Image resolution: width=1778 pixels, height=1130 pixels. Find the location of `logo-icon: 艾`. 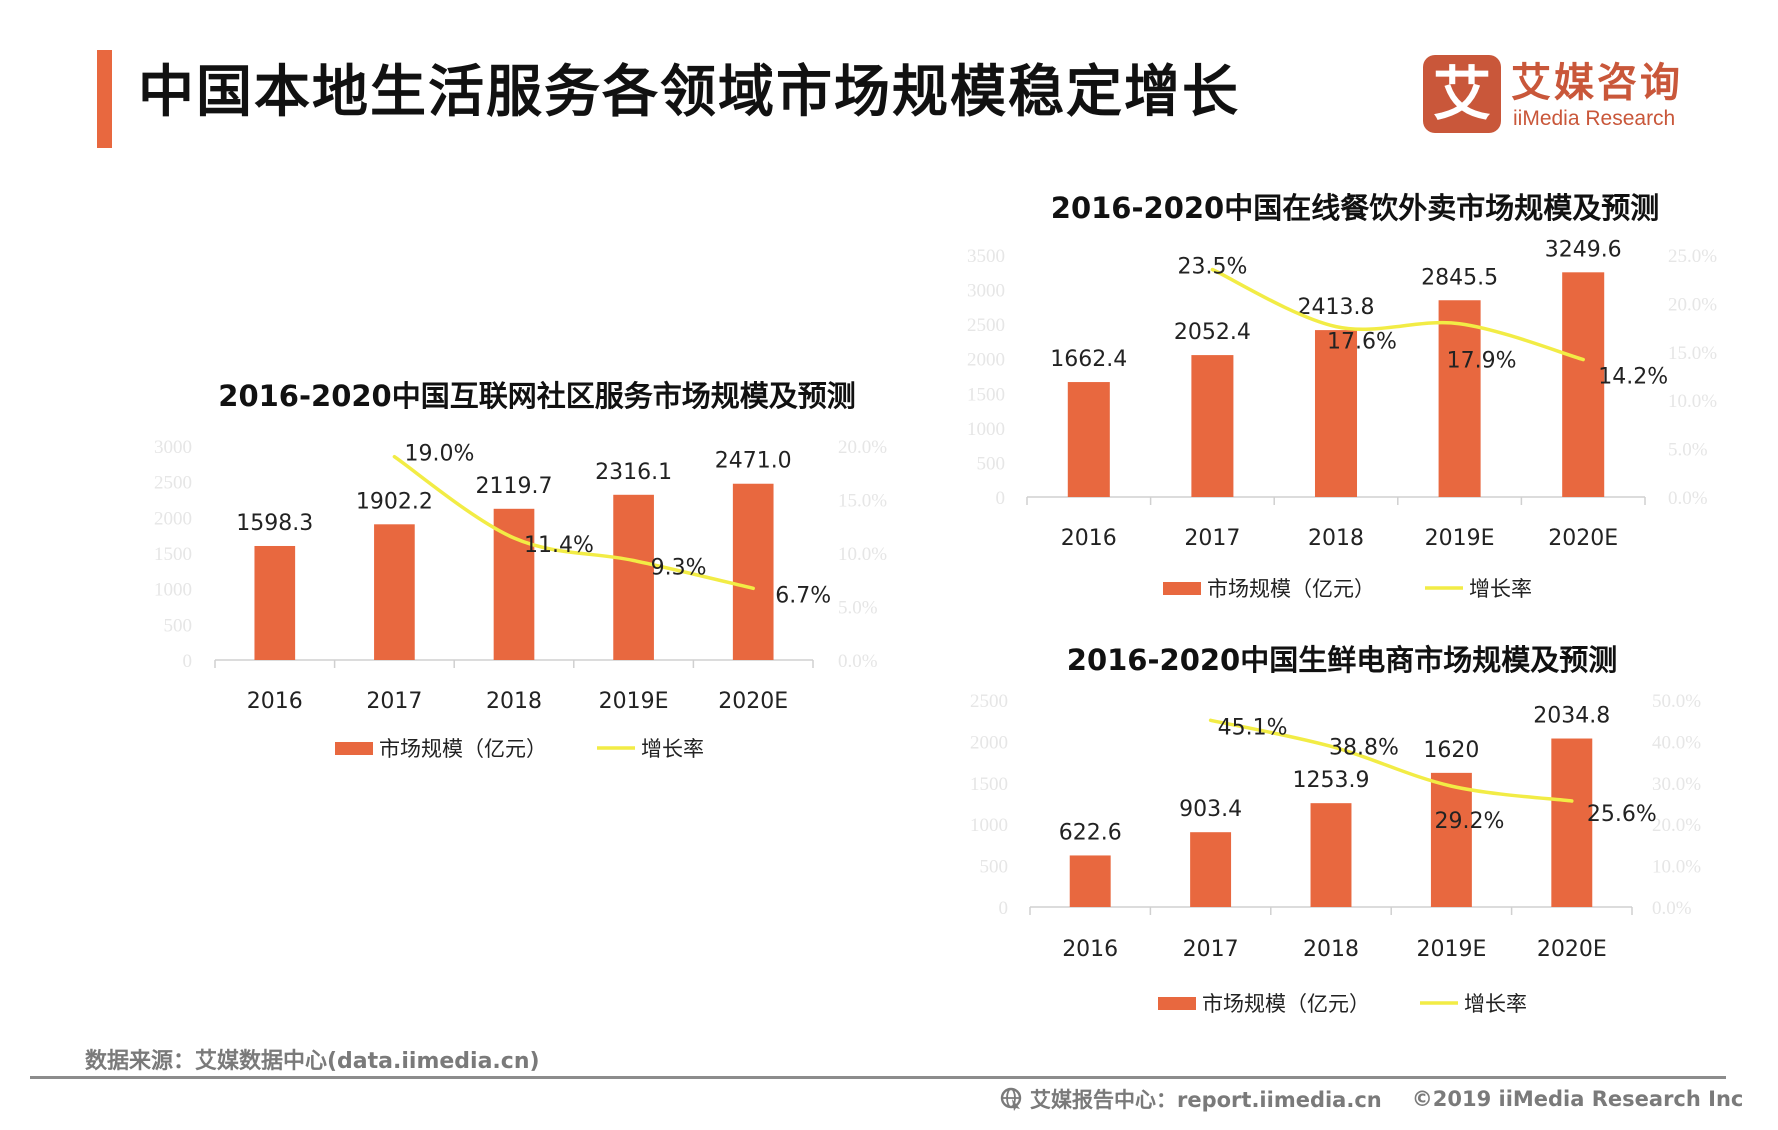

logo-icon: 艾 is located at coordinates (1462, 94).